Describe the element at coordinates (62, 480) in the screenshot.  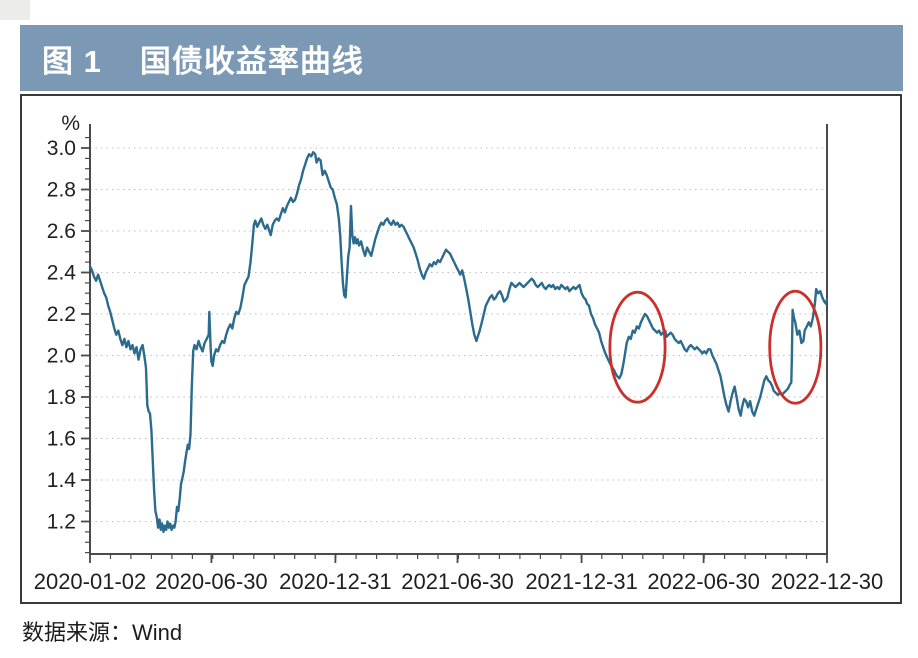
I see `y-tick-label: 1.4` at that location.